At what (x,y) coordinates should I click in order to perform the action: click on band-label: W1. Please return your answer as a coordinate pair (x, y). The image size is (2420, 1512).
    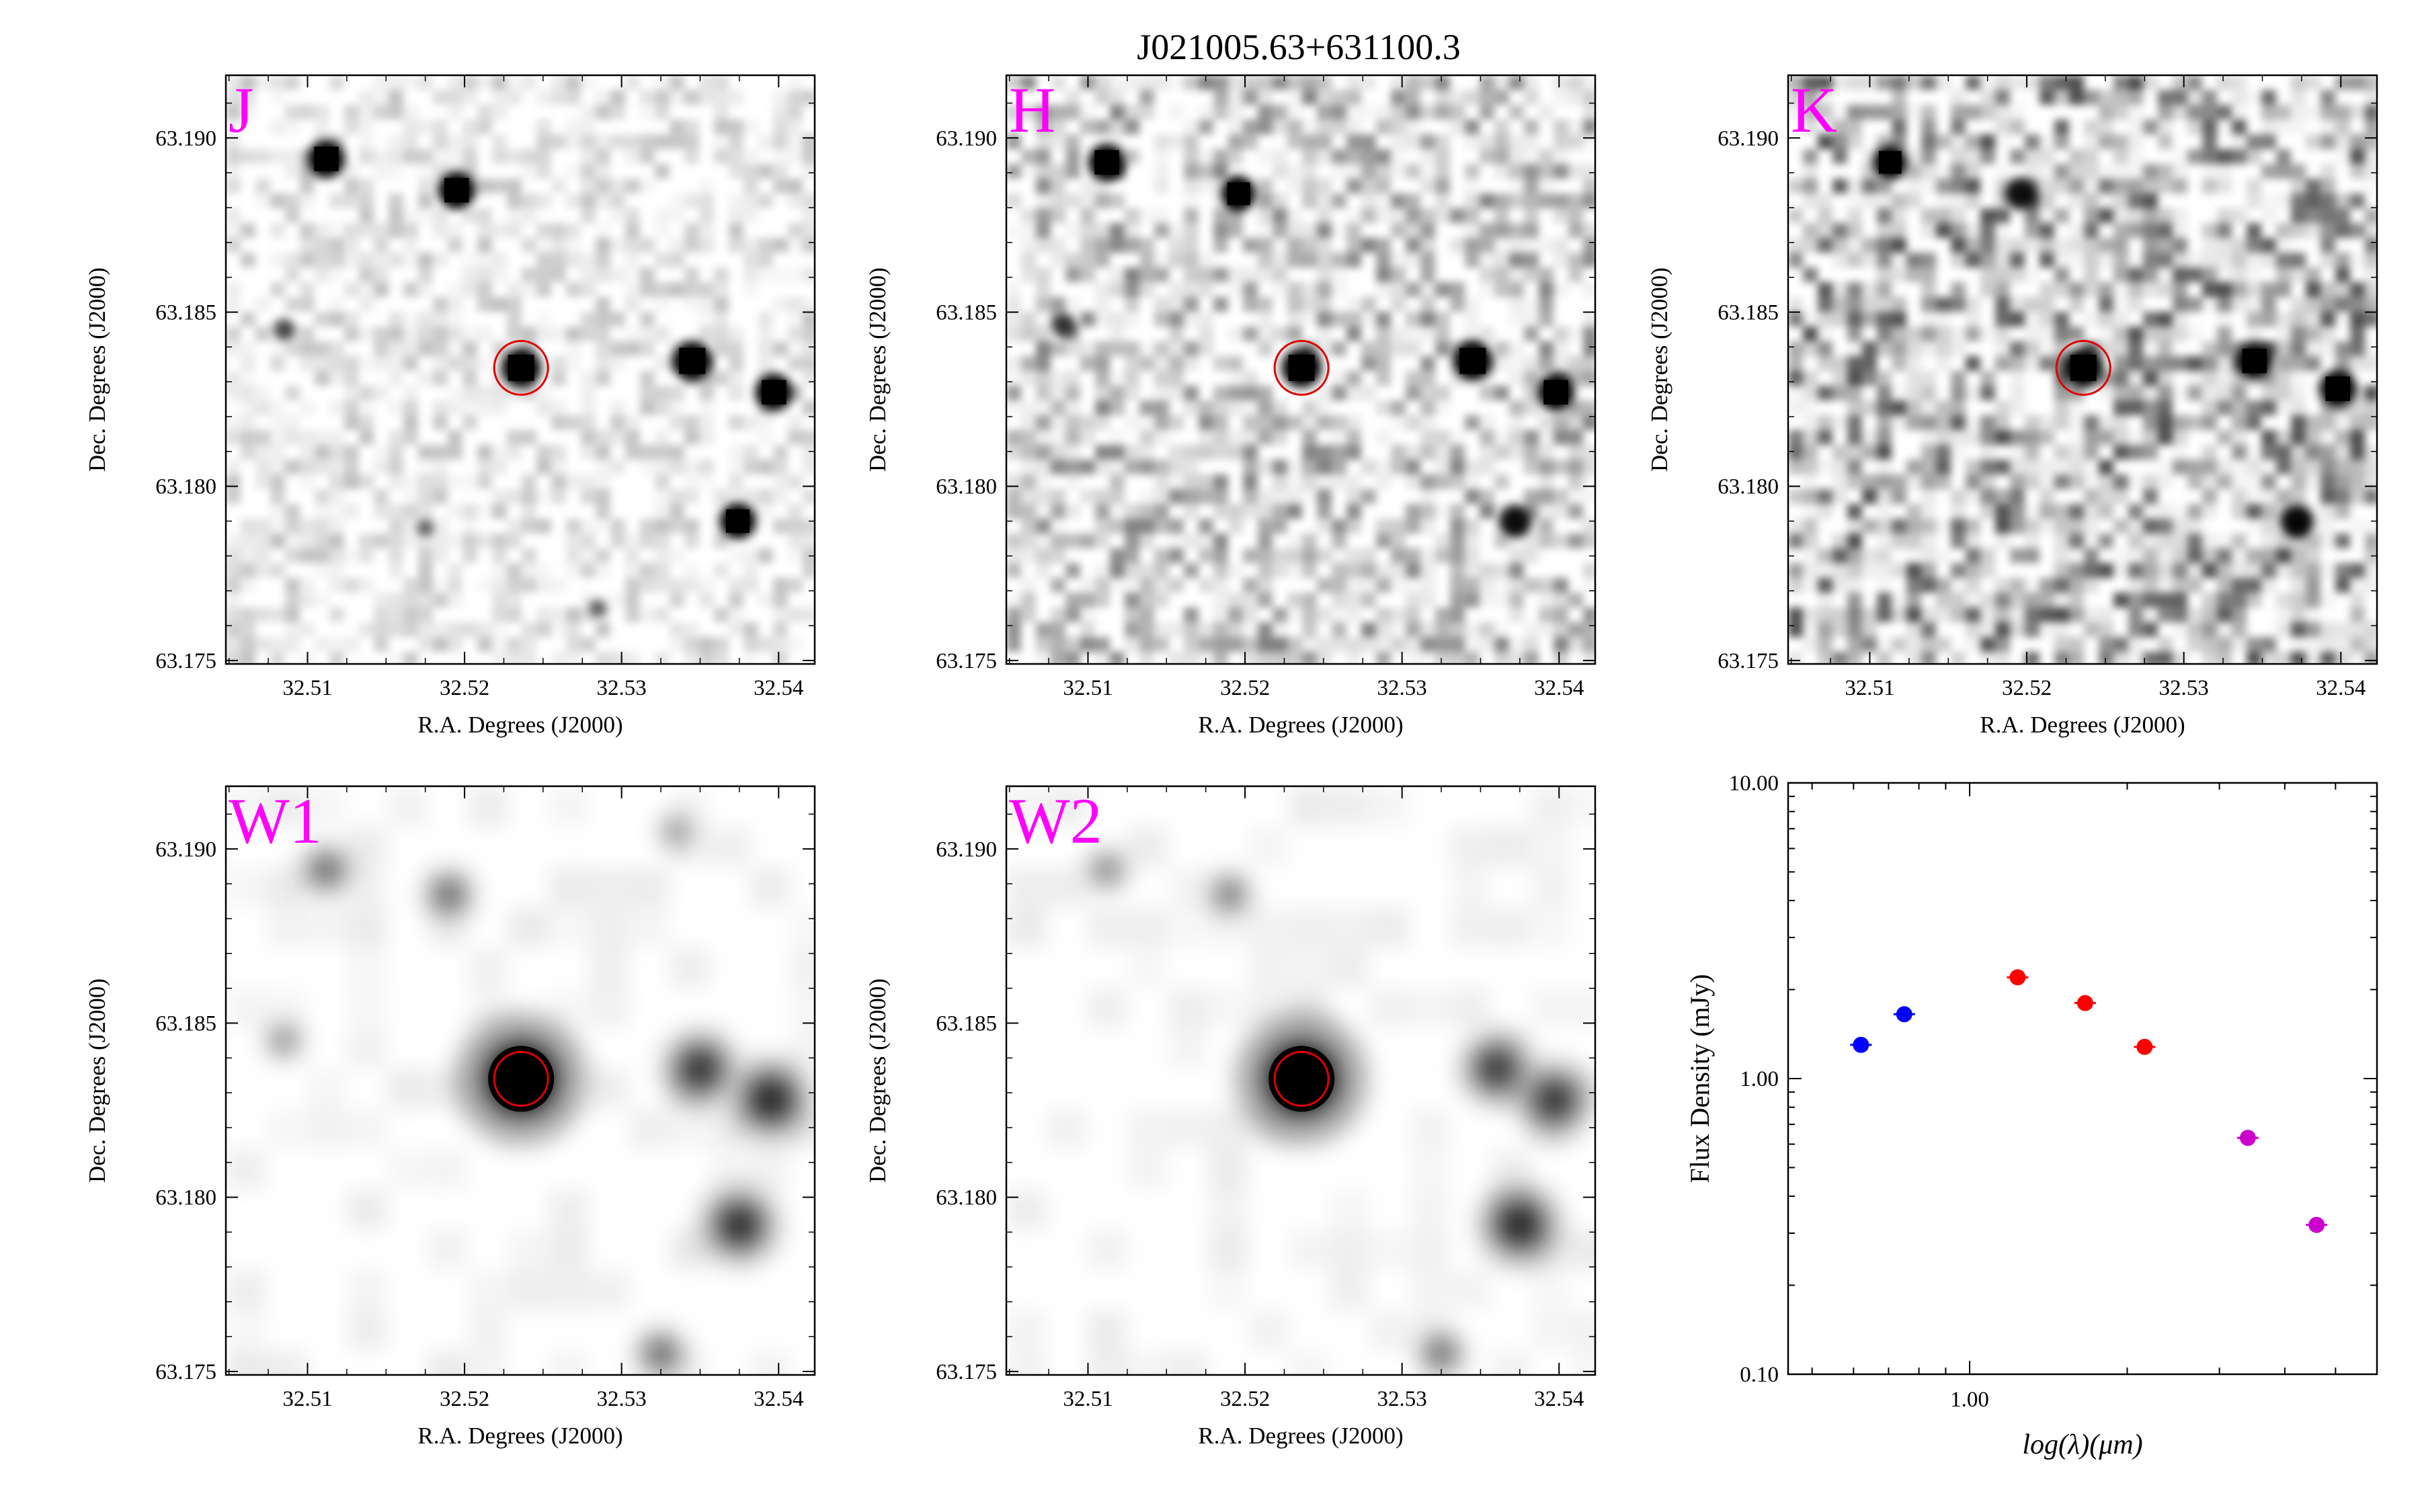
    Looking at the image, I should click on (275, 821).